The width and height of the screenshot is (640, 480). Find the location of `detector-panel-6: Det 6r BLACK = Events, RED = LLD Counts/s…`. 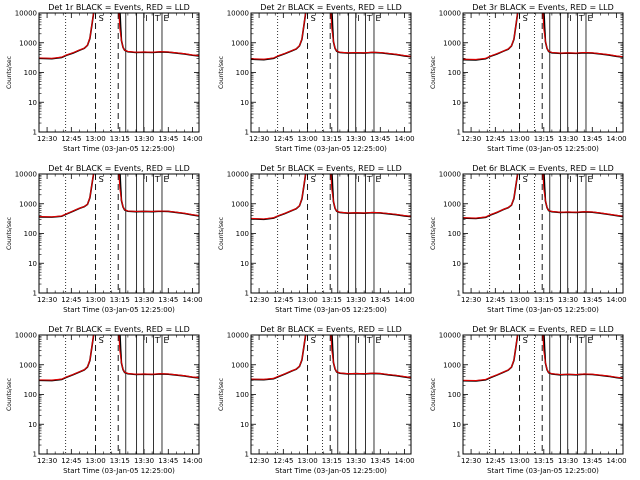

detector-panel-6: Det 6r BLACK = Events, RED = LLD Counts/s… is located at coordinates (528, 239).